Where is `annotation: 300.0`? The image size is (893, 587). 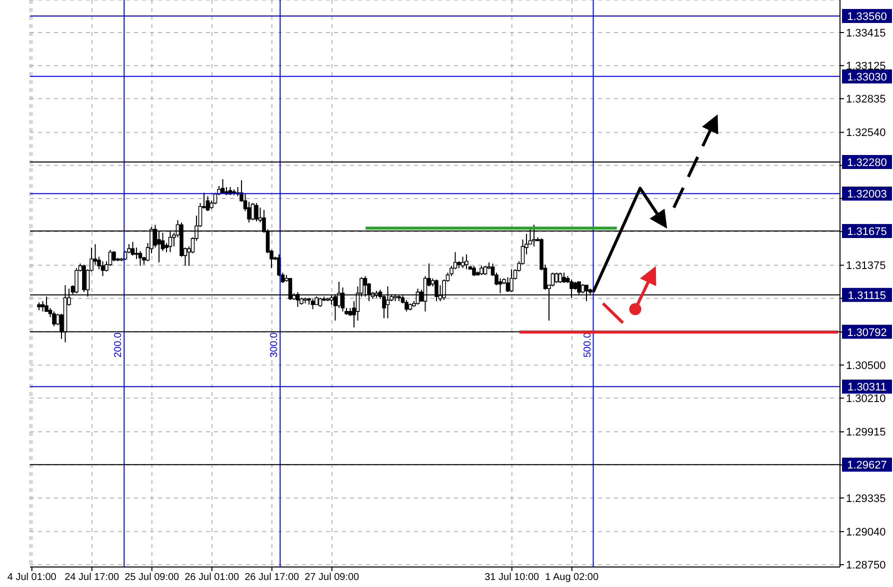
annotation: 300.0 is located at coordinates (274, 345).